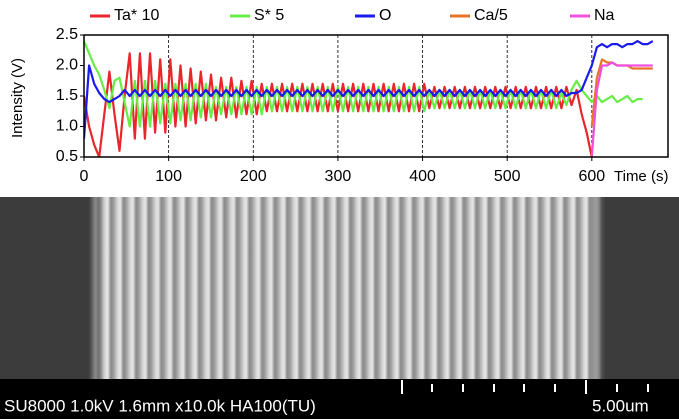  What do you see at coordinates (491, 15) in the screenshot?
I see `legend-label: Ca/5` at bounding box center [491, 15].